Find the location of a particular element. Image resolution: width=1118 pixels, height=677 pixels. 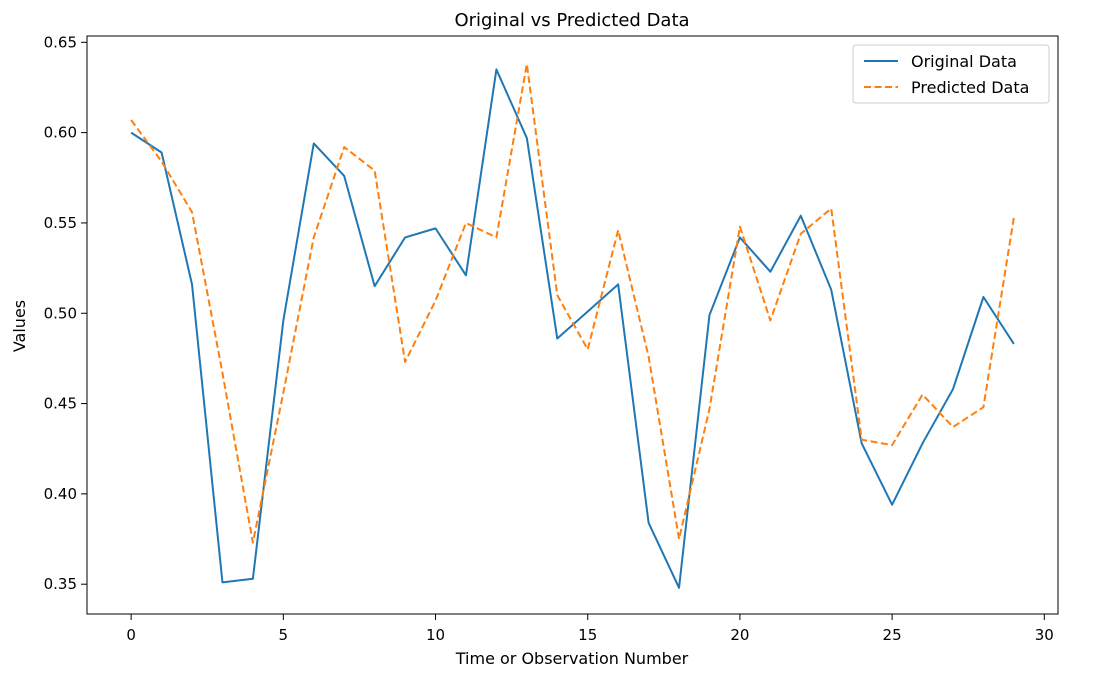

legend-label: Original Data is located at coordinates (964, 61).